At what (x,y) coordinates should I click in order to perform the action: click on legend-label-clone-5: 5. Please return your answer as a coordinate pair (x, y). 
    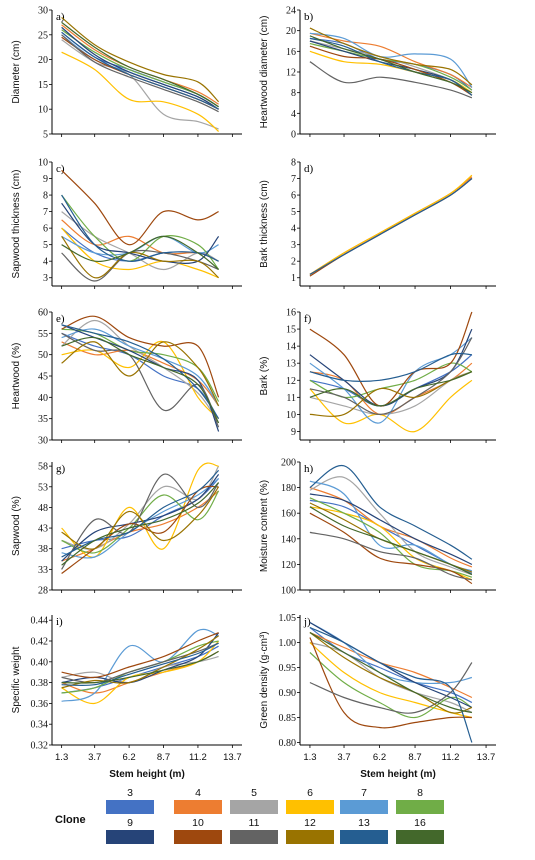
    Looking at the image, I should click on (254, 793).